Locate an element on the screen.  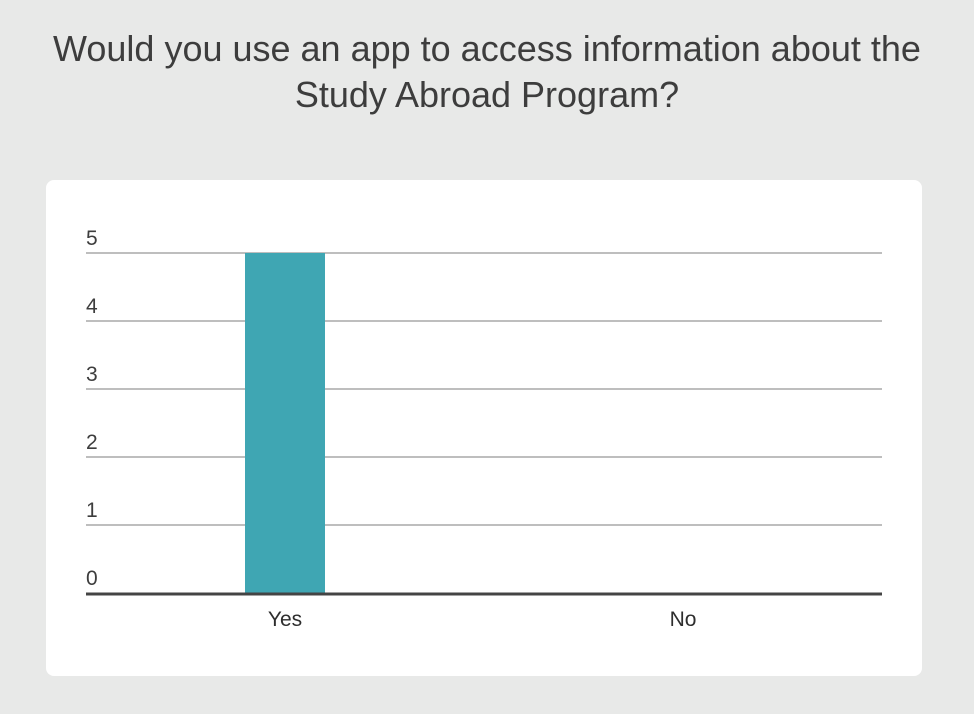
y-tick-label-3: 3 is located at coordinates (92, 374).